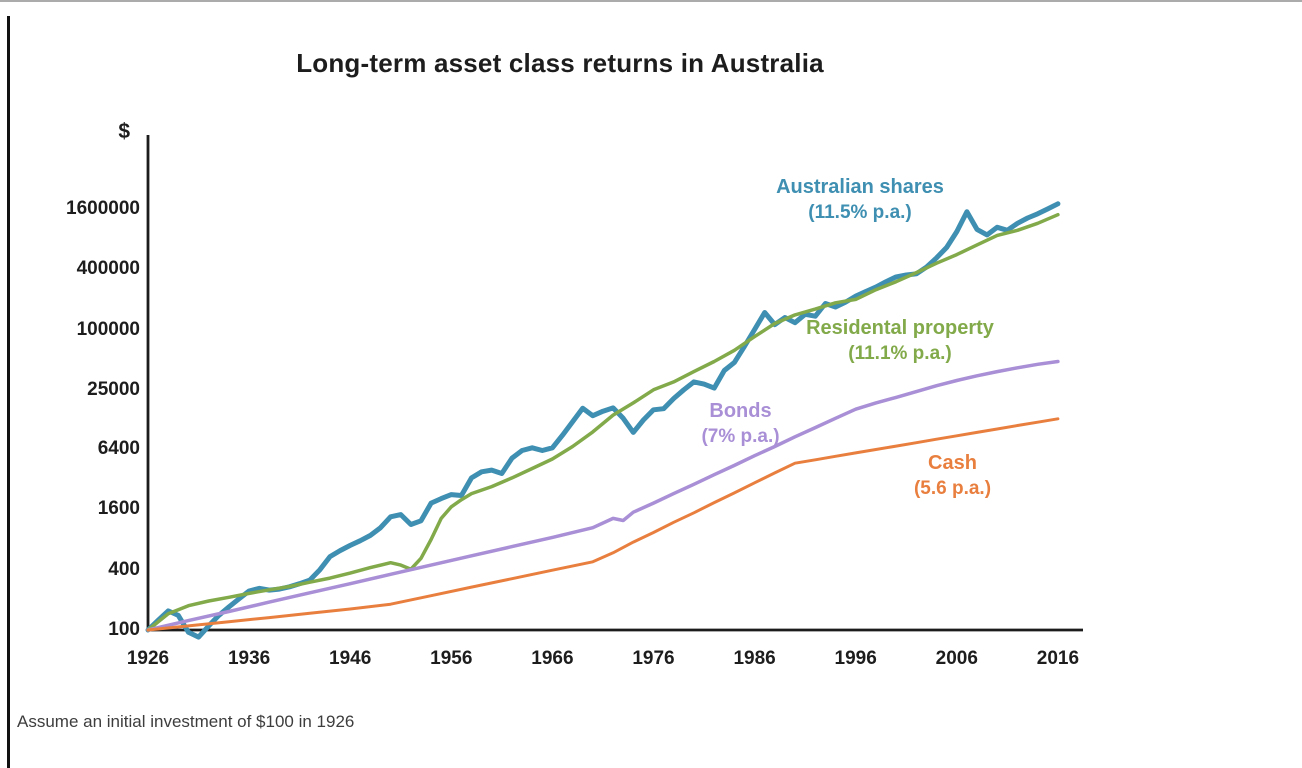  What do you see at coordinates (653, 658) in the screenshot?
I see `x-tick-label: 1976` at bounding box center [653, 658].